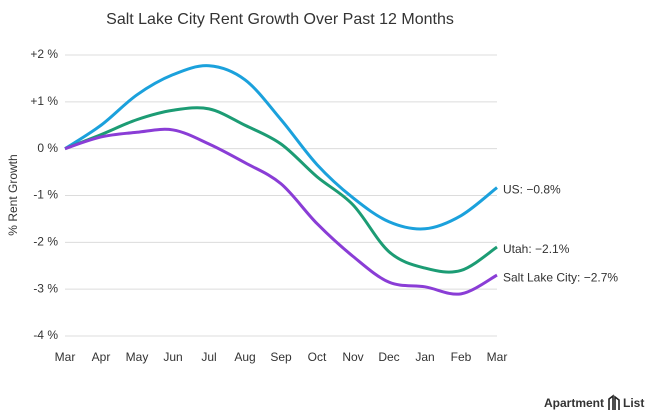  Describe the element at coordinates (47, 148) in the screenshot. I see `y-tick-label: 0 %` at that location.